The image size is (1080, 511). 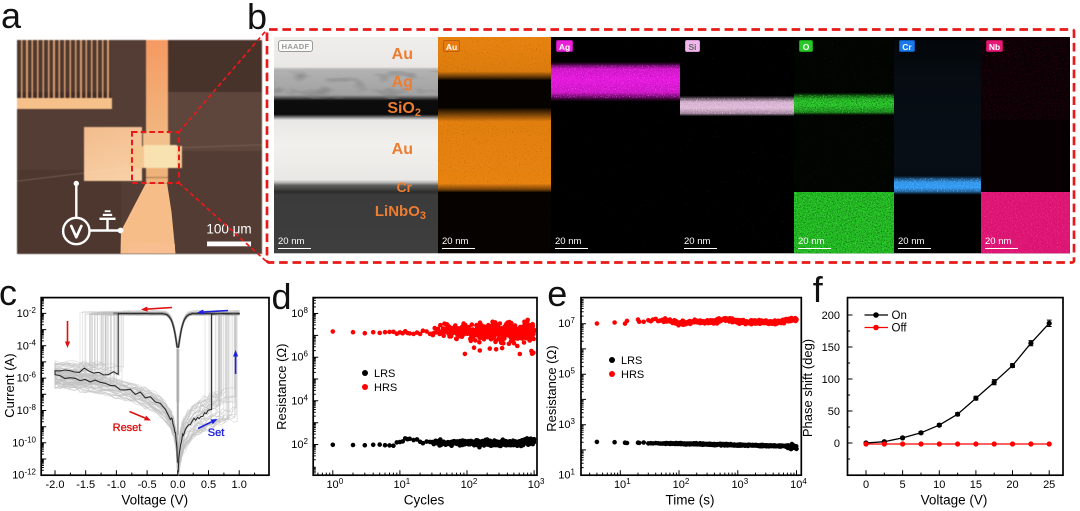 What do you see at coordinates (208, 485) in the screenshot?
I see `svg-text: 0.5` at bounding box center [208, 485].